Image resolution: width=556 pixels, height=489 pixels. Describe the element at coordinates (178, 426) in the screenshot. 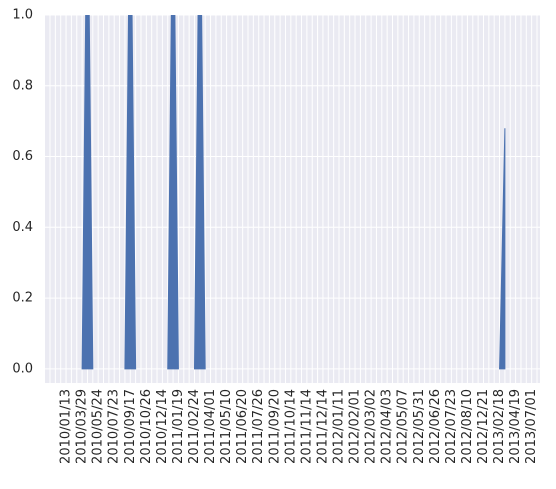

I see `x-tick-label: 2011/01/19` at that location.